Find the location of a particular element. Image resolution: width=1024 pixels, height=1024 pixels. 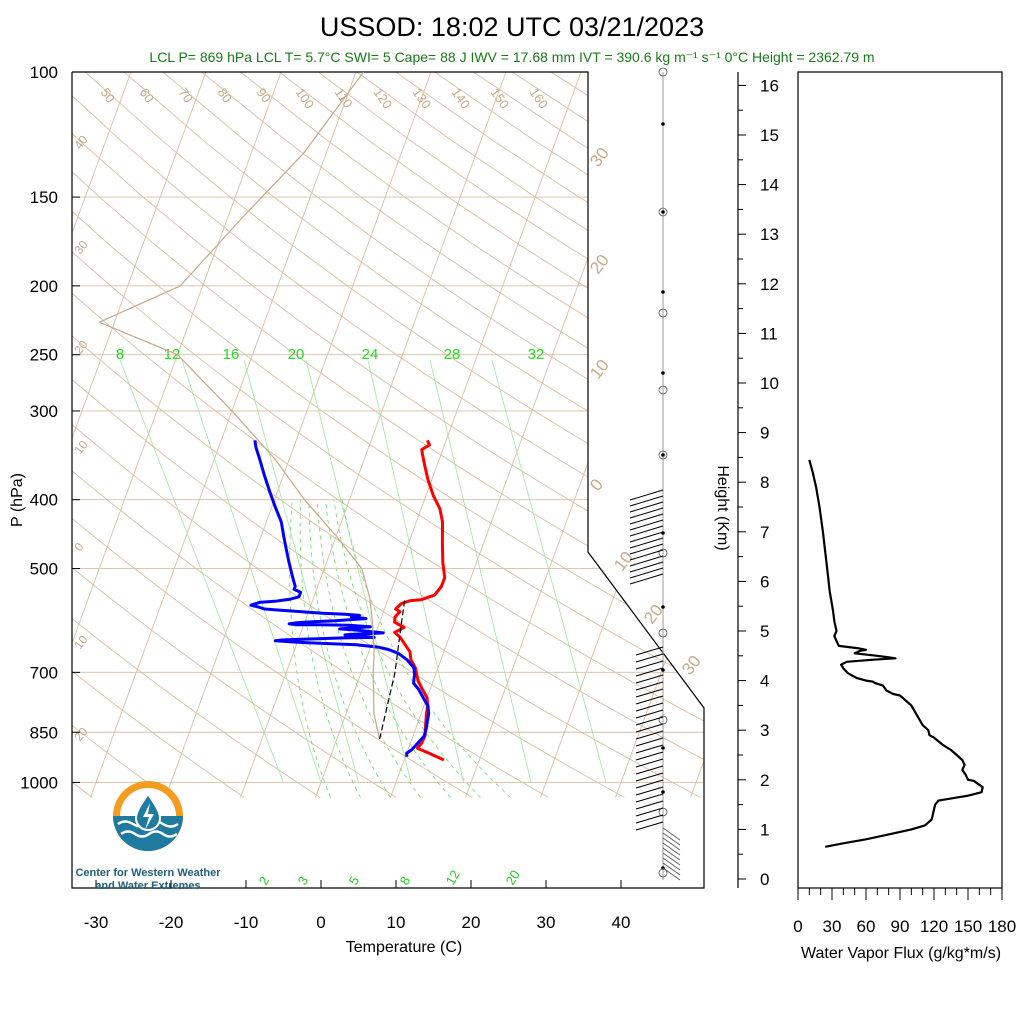

pressure-tick-label: 100 is located at coordinates (44, 72).